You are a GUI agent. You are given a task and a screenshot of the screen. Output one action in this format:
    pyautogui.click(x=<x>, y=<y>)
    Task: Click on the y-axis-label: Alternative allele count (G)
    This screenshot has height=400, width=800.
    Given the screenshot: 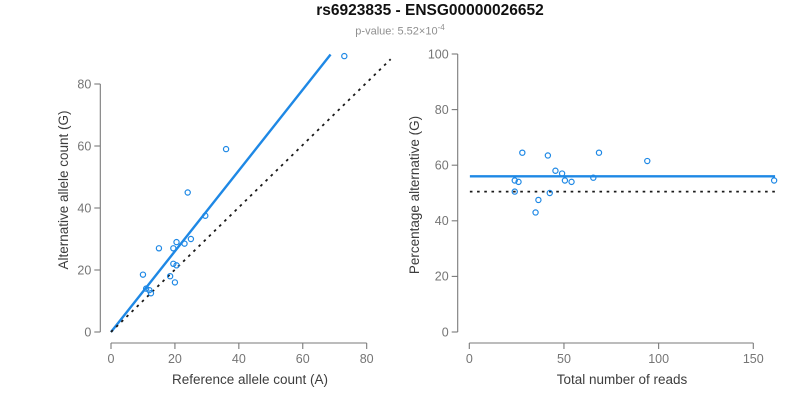 What is the action you would take?
    pyautogui.click(x=63, y=189)
    